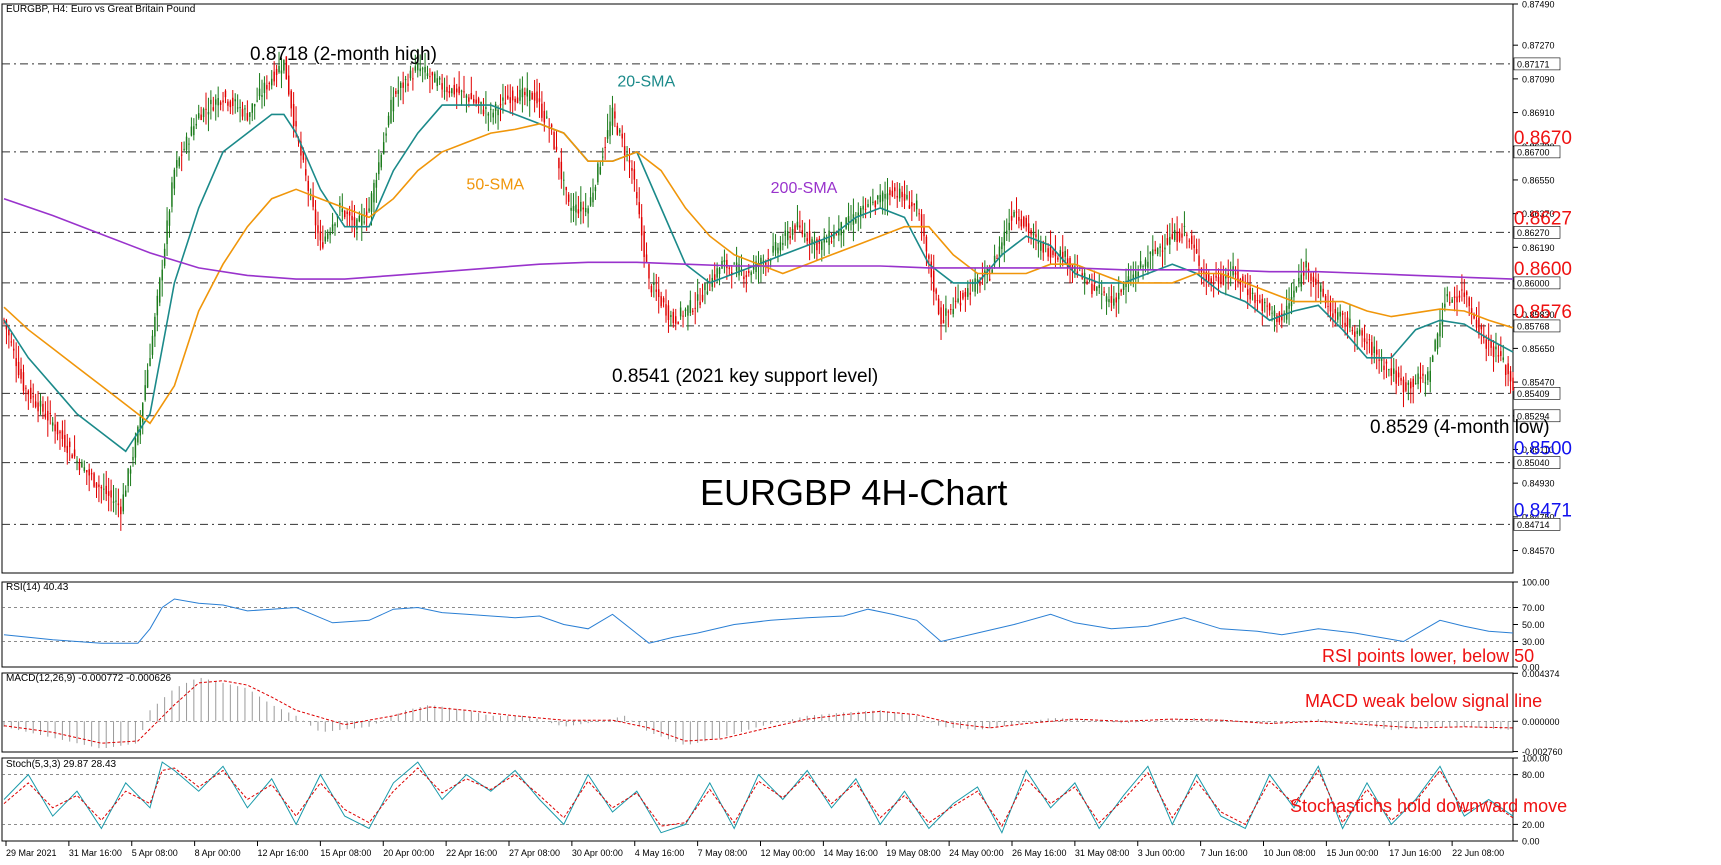 The image size is (1721, 865). What do you see at coordinates (1533, 283) in the screenshot?
I see `level-axis-label: 0.86000` at bounding box center [1533, 283].